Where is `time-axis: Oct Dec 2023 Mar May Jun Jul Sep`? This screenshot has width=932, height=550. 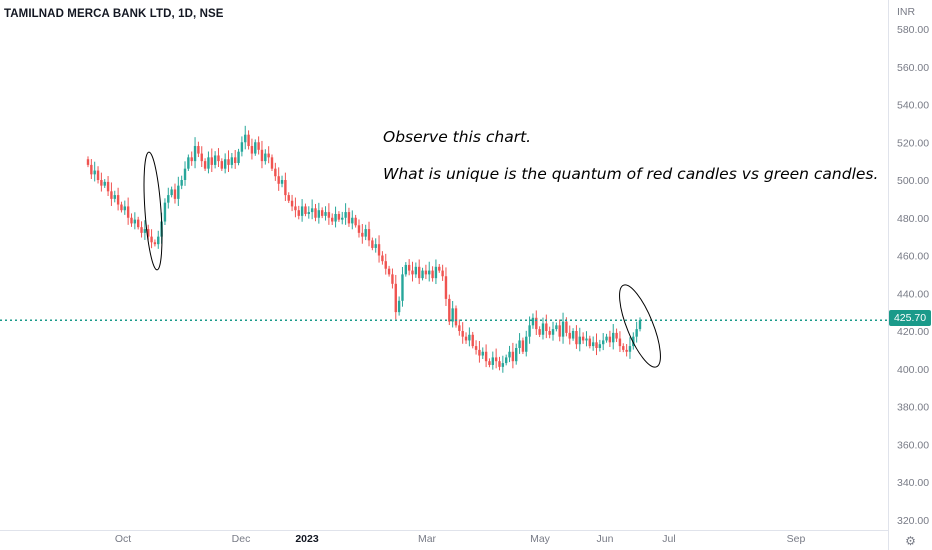 time-axis: Oct Dec 2023 Mar May Jun Jul Sep is located at coordinates (460, 539).